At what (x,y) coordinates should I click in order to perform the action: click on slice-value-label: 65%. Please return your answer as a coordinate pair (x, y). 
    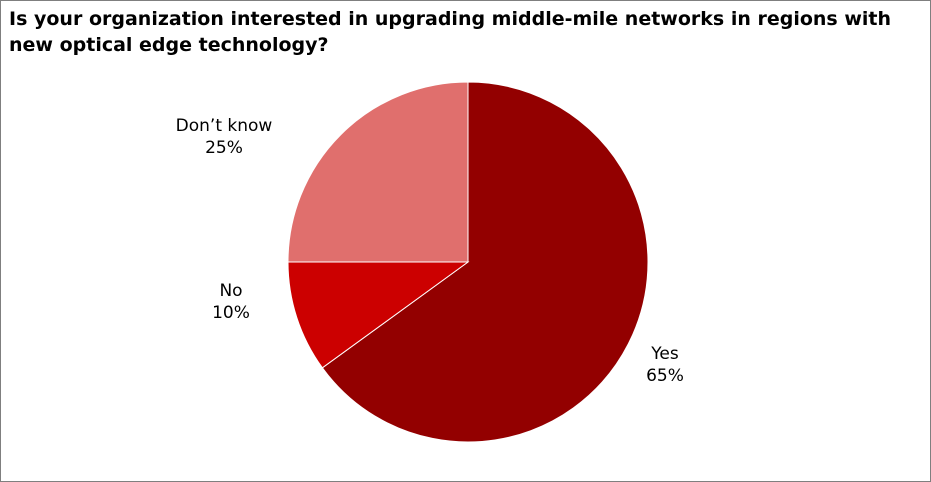
    Looking at the image, I should click on (665, 376).